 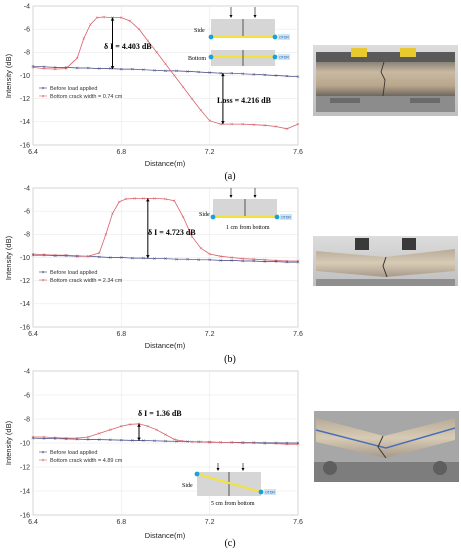 What do you see at coordinates (233, 503) in the screenshot?
I see `diagram-position-label-c: 5 cm from bottom` at bounding box center [233, 503].